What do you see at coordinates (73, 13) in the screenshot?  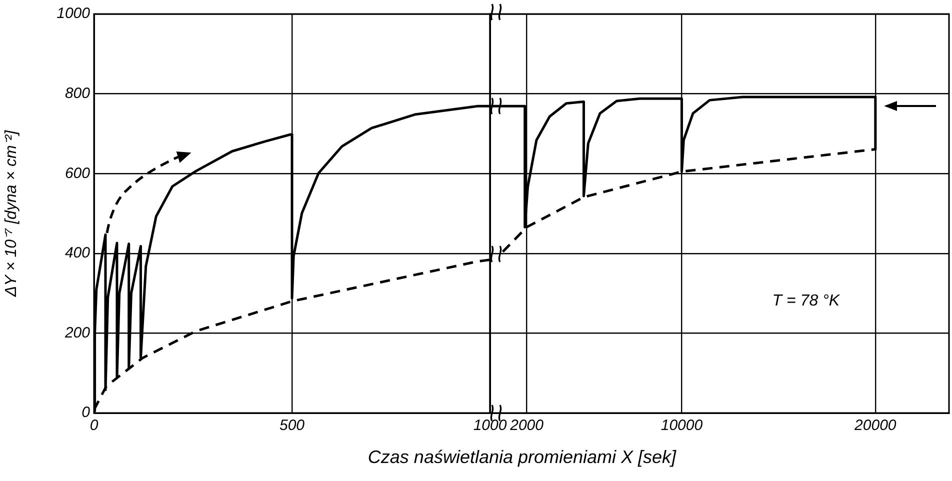 I see `y-tick-label: 1000` at bounding box center [73, 13].